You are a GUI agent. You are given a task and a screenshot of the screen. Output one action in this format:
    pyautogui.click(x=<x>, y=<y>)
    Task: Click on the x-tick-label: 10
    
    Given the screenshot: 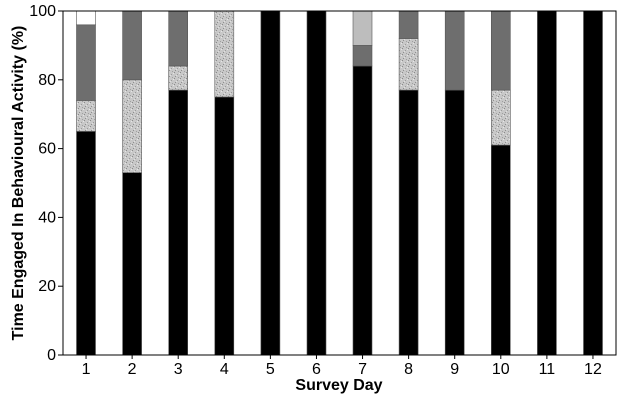 What is the action you would take?
    pyautogui.click(x=501, y=369)
    